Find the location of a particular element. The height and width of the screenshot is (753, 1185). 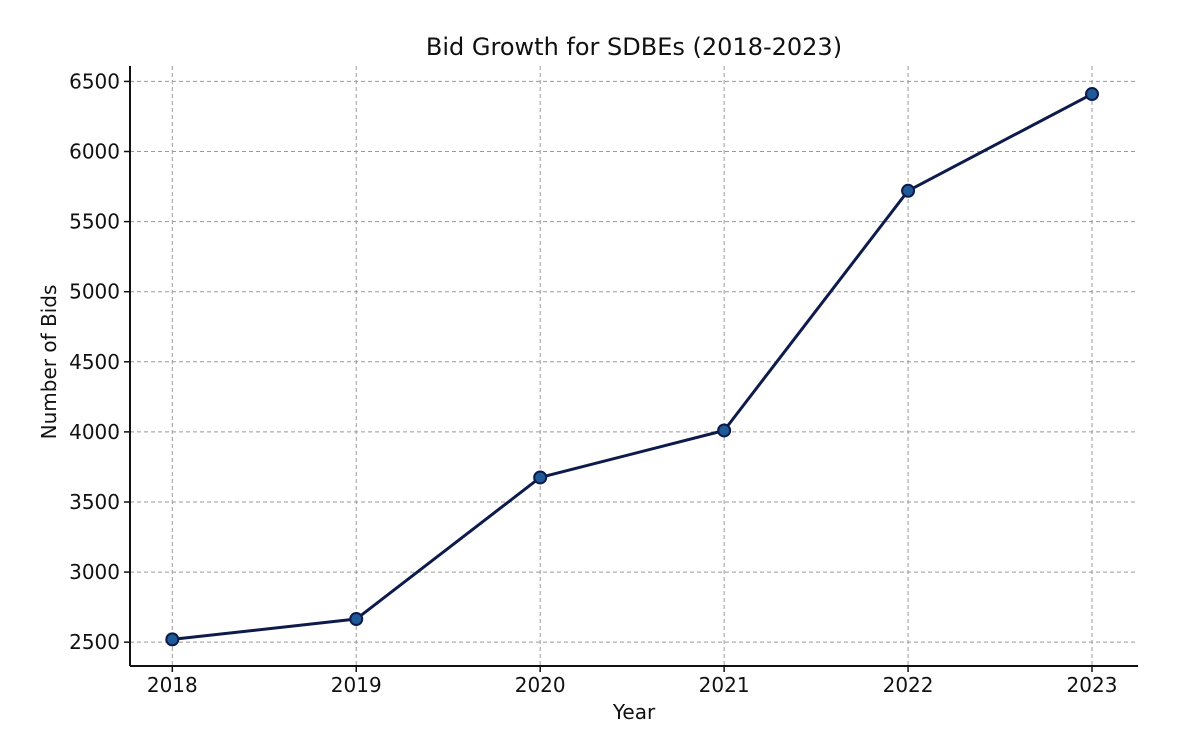

x-tick-label: 2020 is located at coordinates (540, 685).